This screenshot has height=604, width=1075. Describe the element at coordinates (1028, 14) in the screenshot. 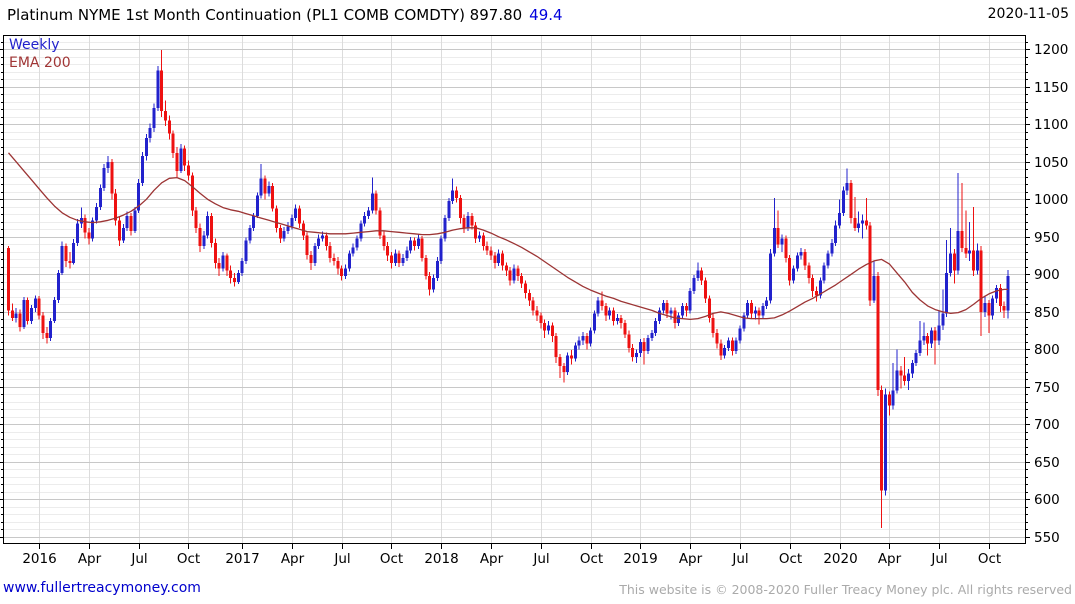

I see `chart-date: 2020-11-05` at that location.